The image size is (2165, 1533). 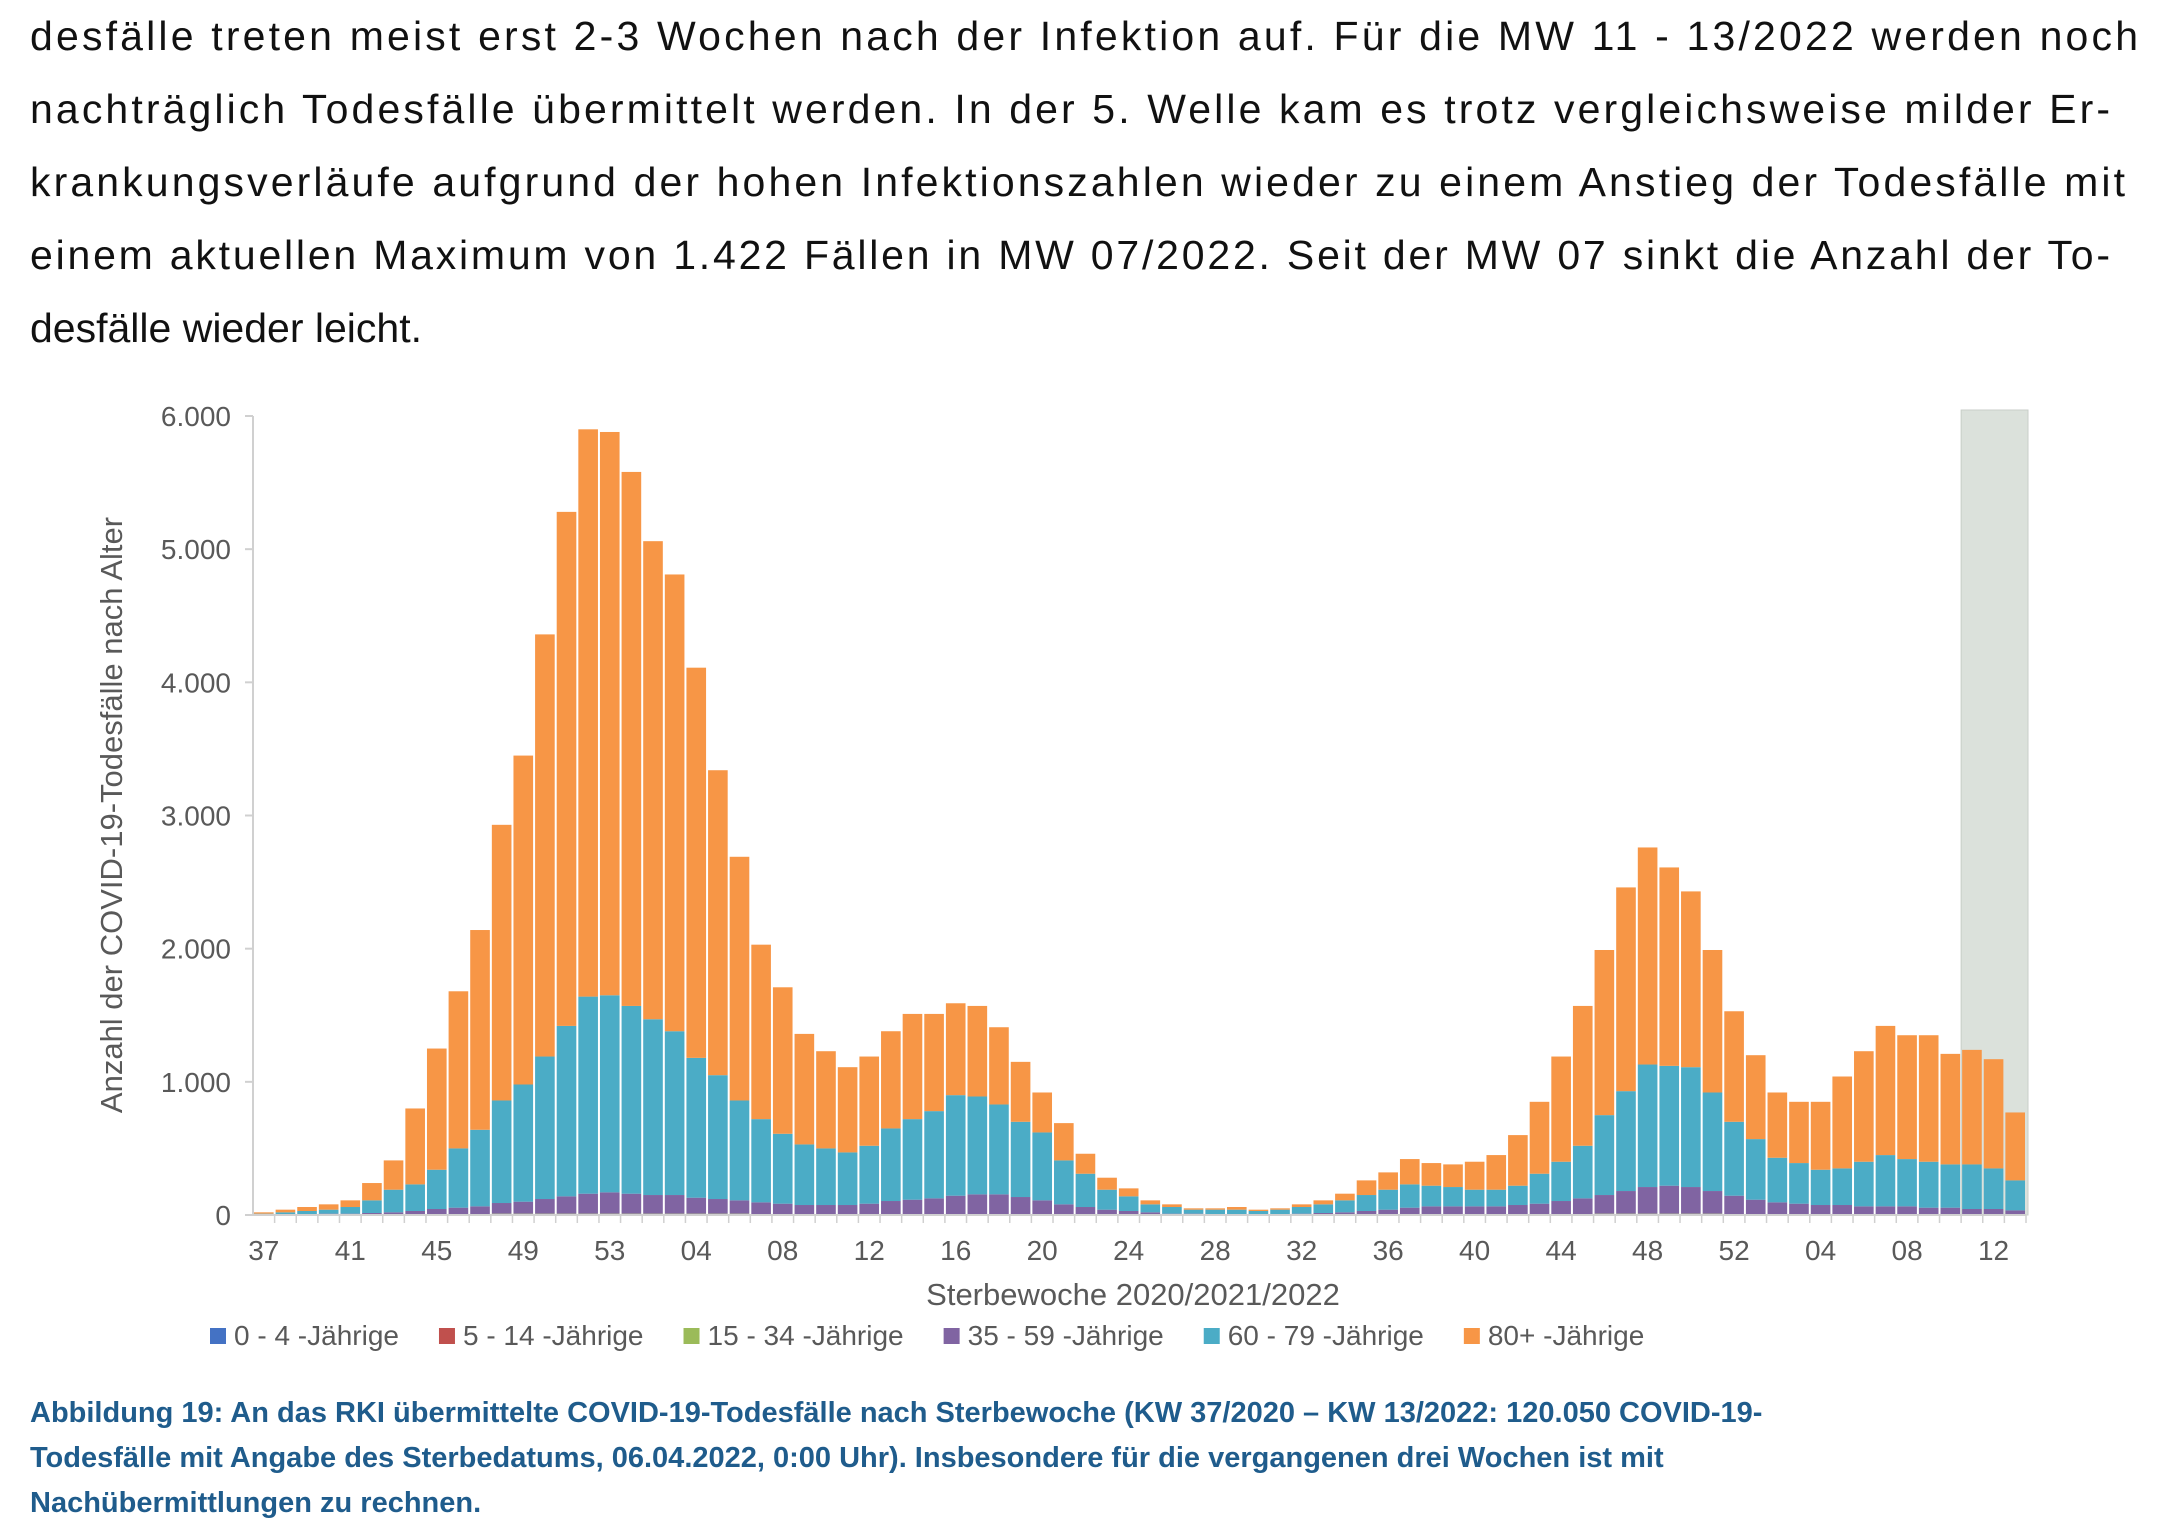 What do you see at coordinates (1566, 1335) in the screenshot?
I see `legend-label: 80+ -Jährige` at bounding box center [1566, 1335].